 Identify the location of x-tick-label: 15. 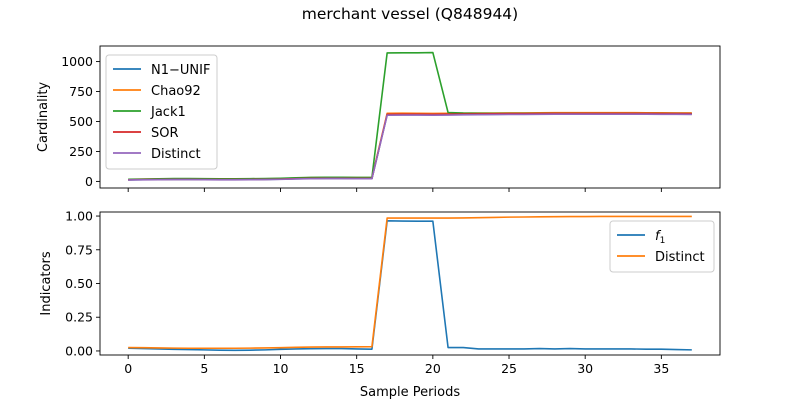
(357, 368).